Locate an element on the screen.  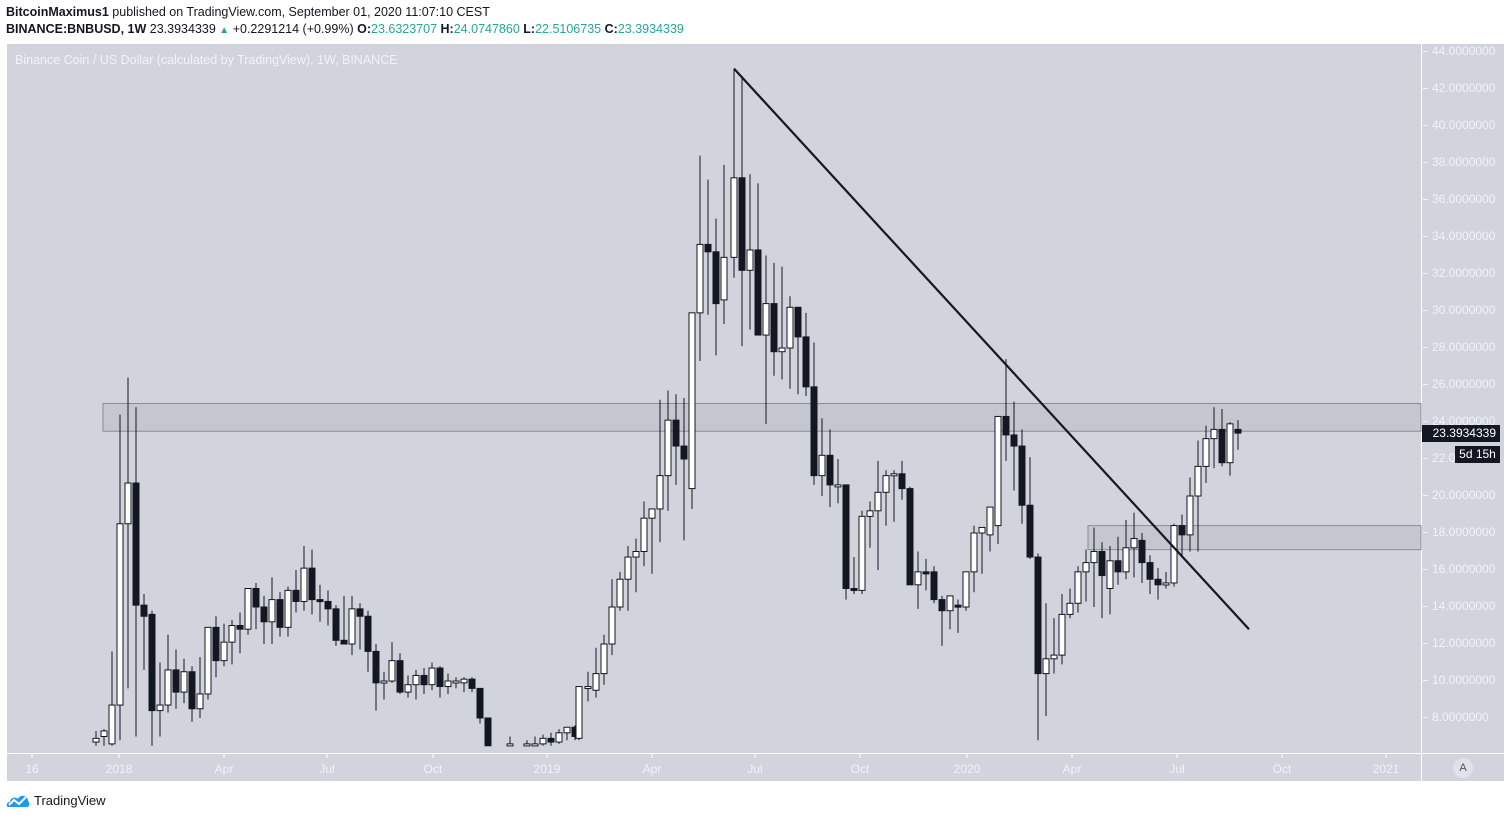
price-axis is located at coordinates (1463, 398).